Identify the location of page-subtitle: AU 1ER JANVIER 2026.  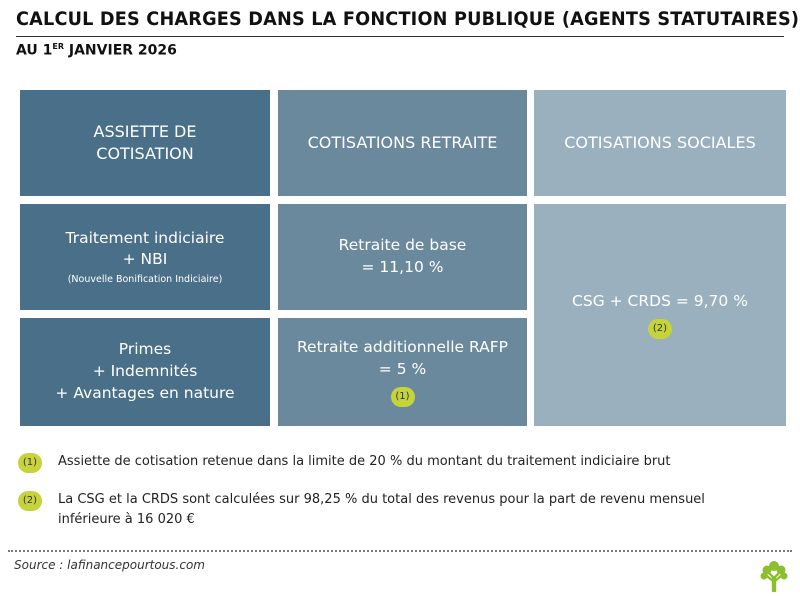
(96, 50).